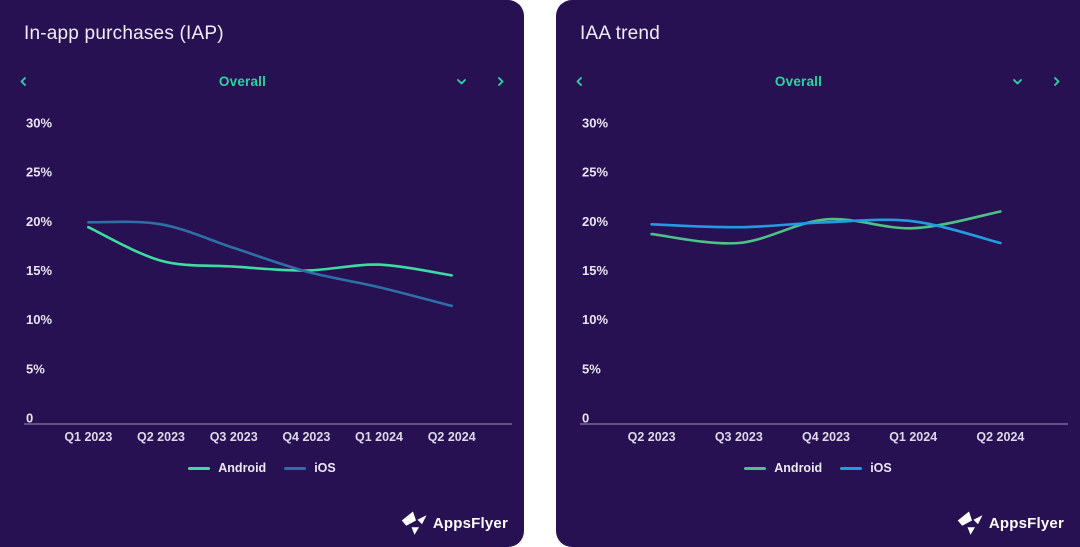  I want to click on panel-title: IAA trend, so click(620, 33).